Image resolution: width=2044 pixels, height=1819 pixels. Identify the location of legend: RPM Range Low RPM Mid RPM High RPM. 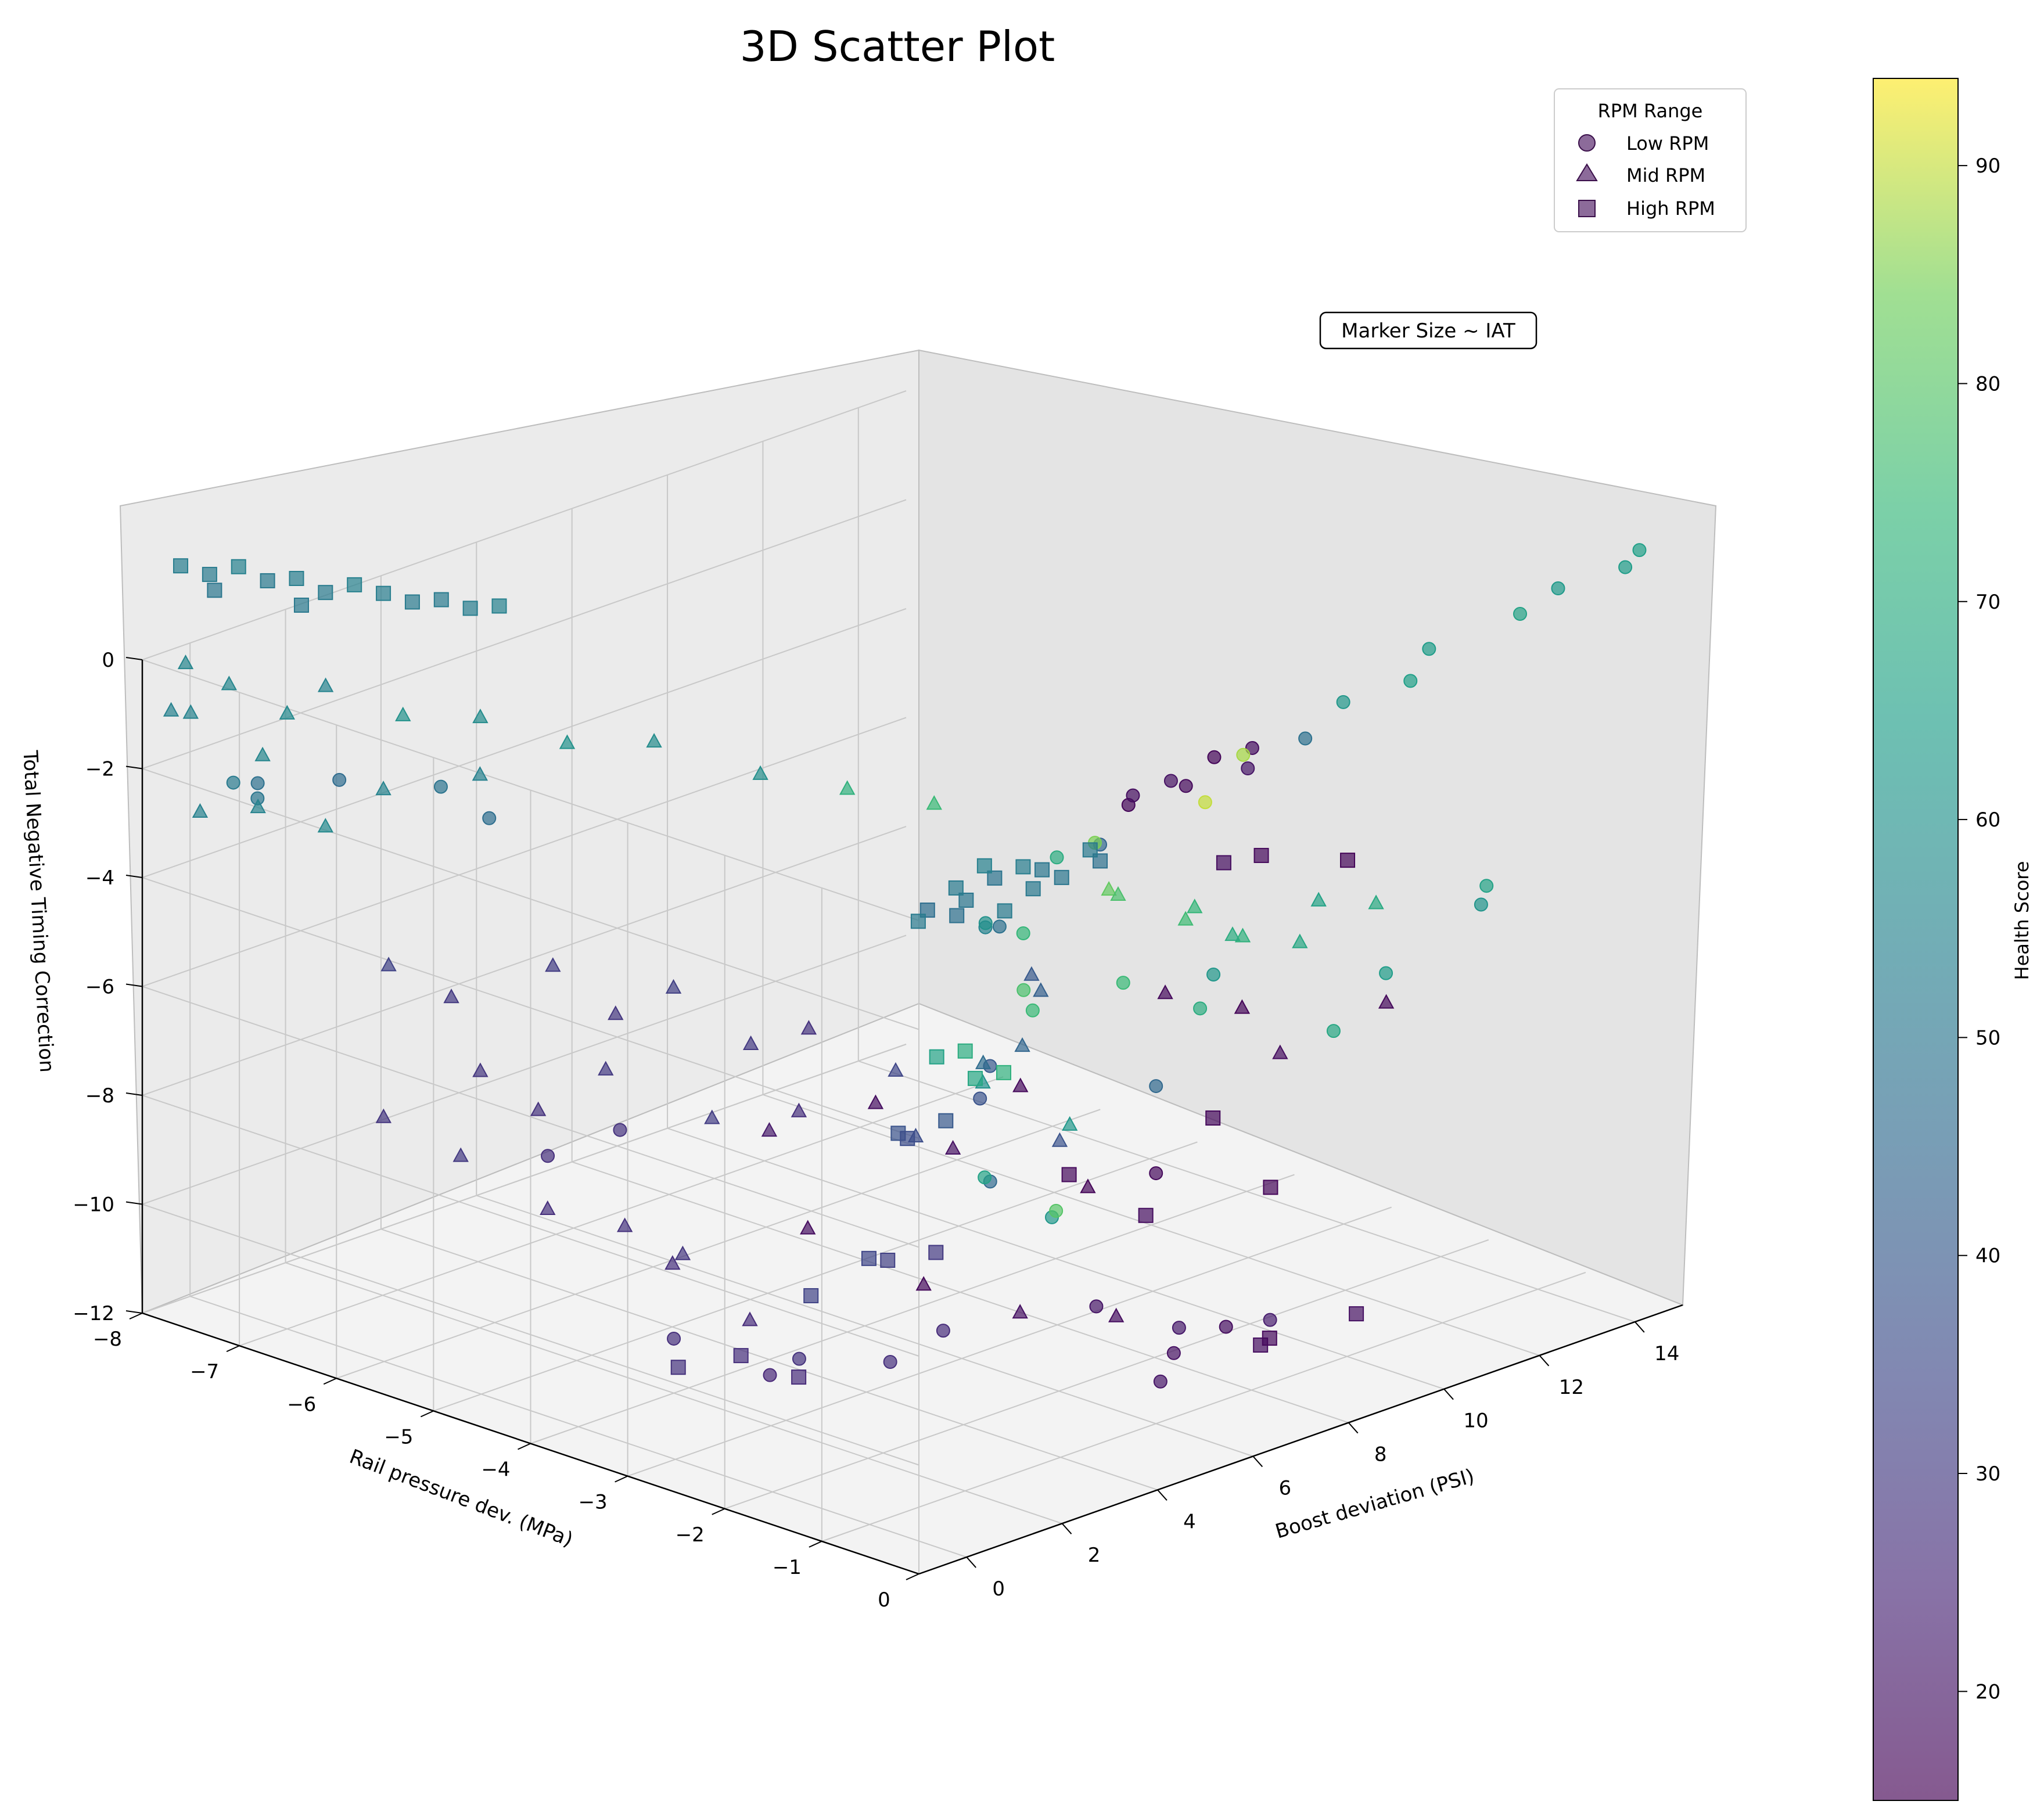
(1650, 160).